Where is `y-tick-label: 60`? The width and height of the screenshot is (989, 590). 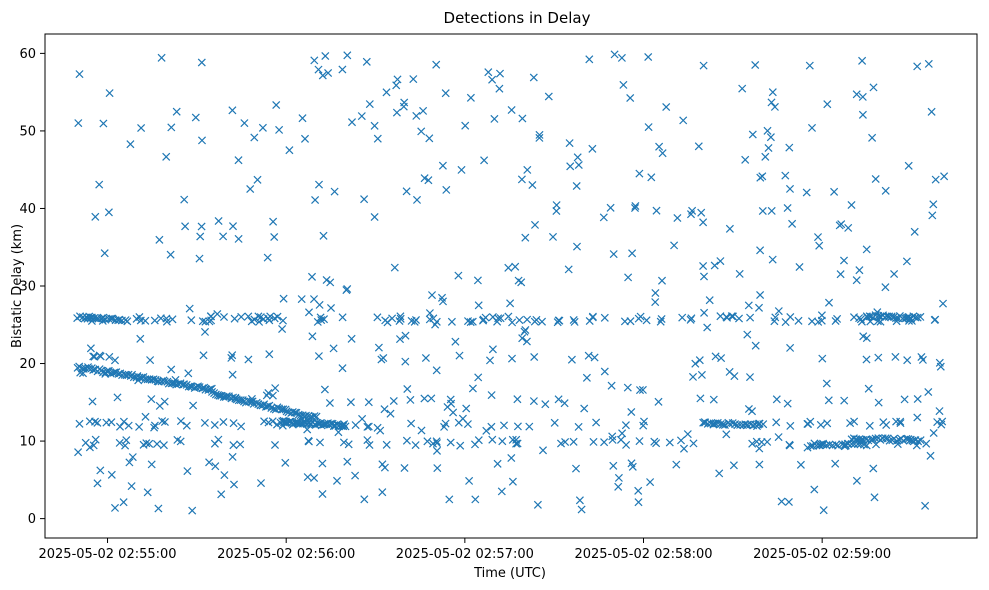 y-tick-label: 60 is located at coordinates (27, 54).